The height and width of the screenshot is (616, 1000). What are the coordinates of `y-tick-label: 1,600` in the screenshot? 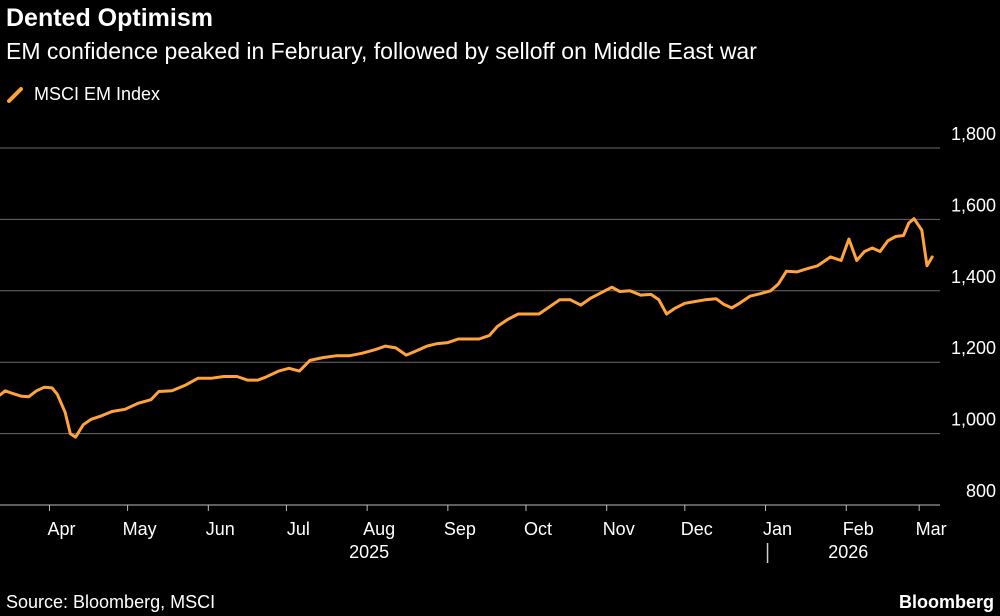 It's located at (973, 205).